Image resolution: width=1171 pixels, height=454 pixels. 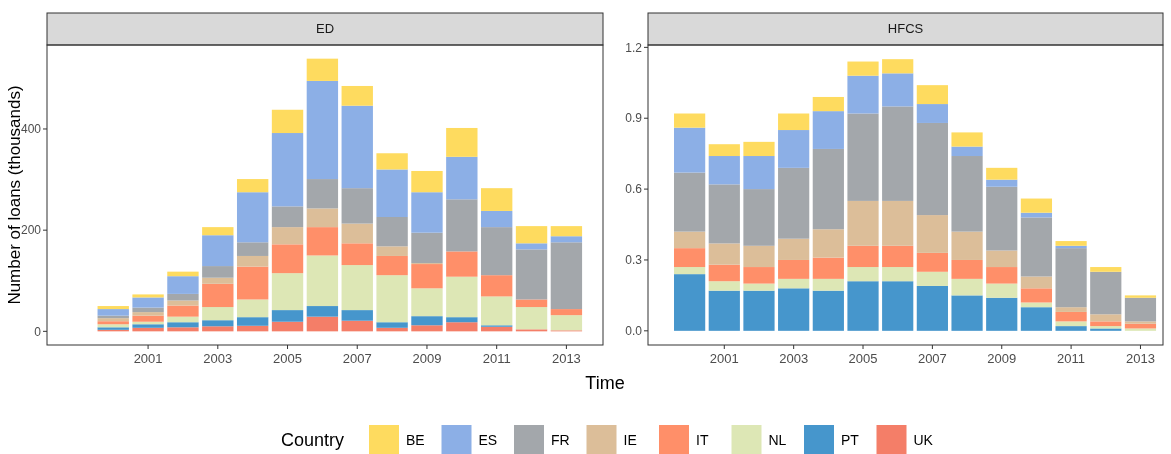 What do you see at coordinates (605, 383) in the screenshot?
I see `x-axis-title: Time` at bounding box center [605, 383].